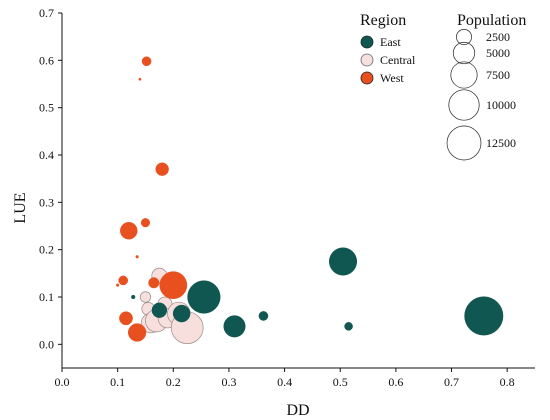 This screenshot has height=420, width=550. I want to click on region-legend-title: Region, so click(383, 20).